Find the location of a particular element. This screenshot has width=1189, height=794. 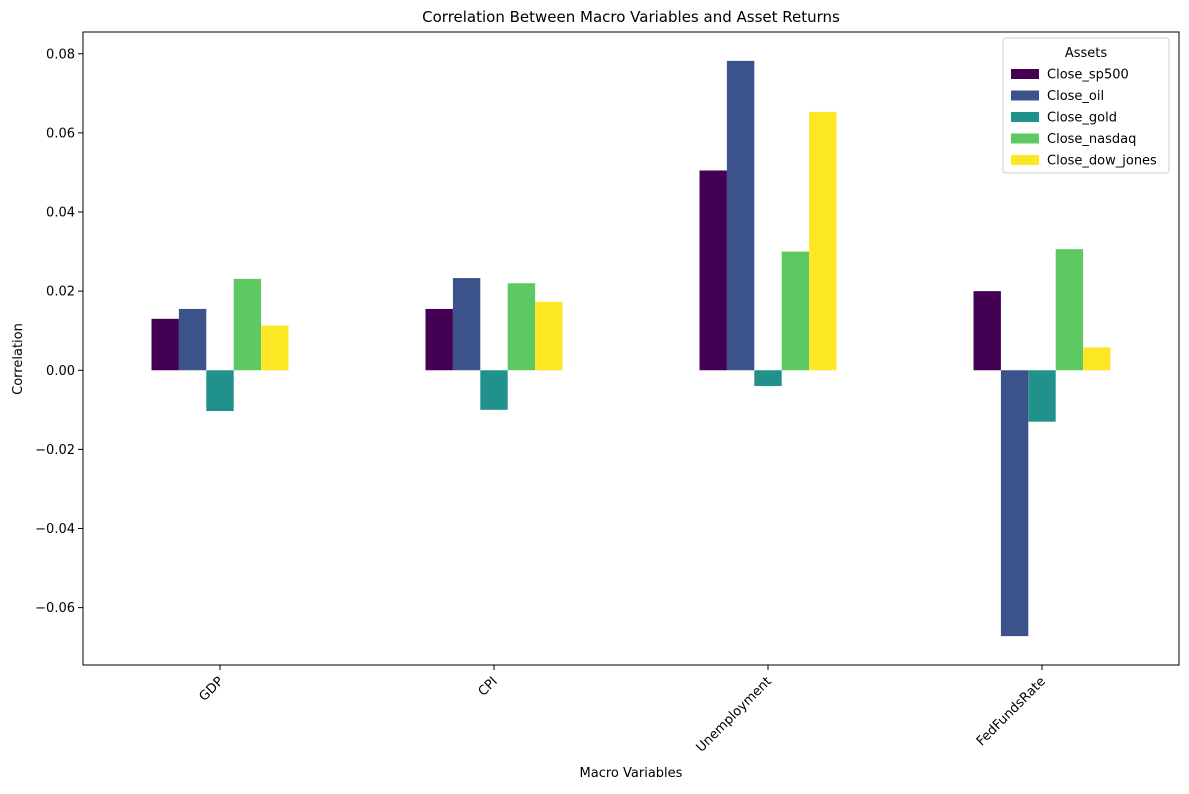

bar-Close_oil-Unemployment is located at coordinates (740, 215).